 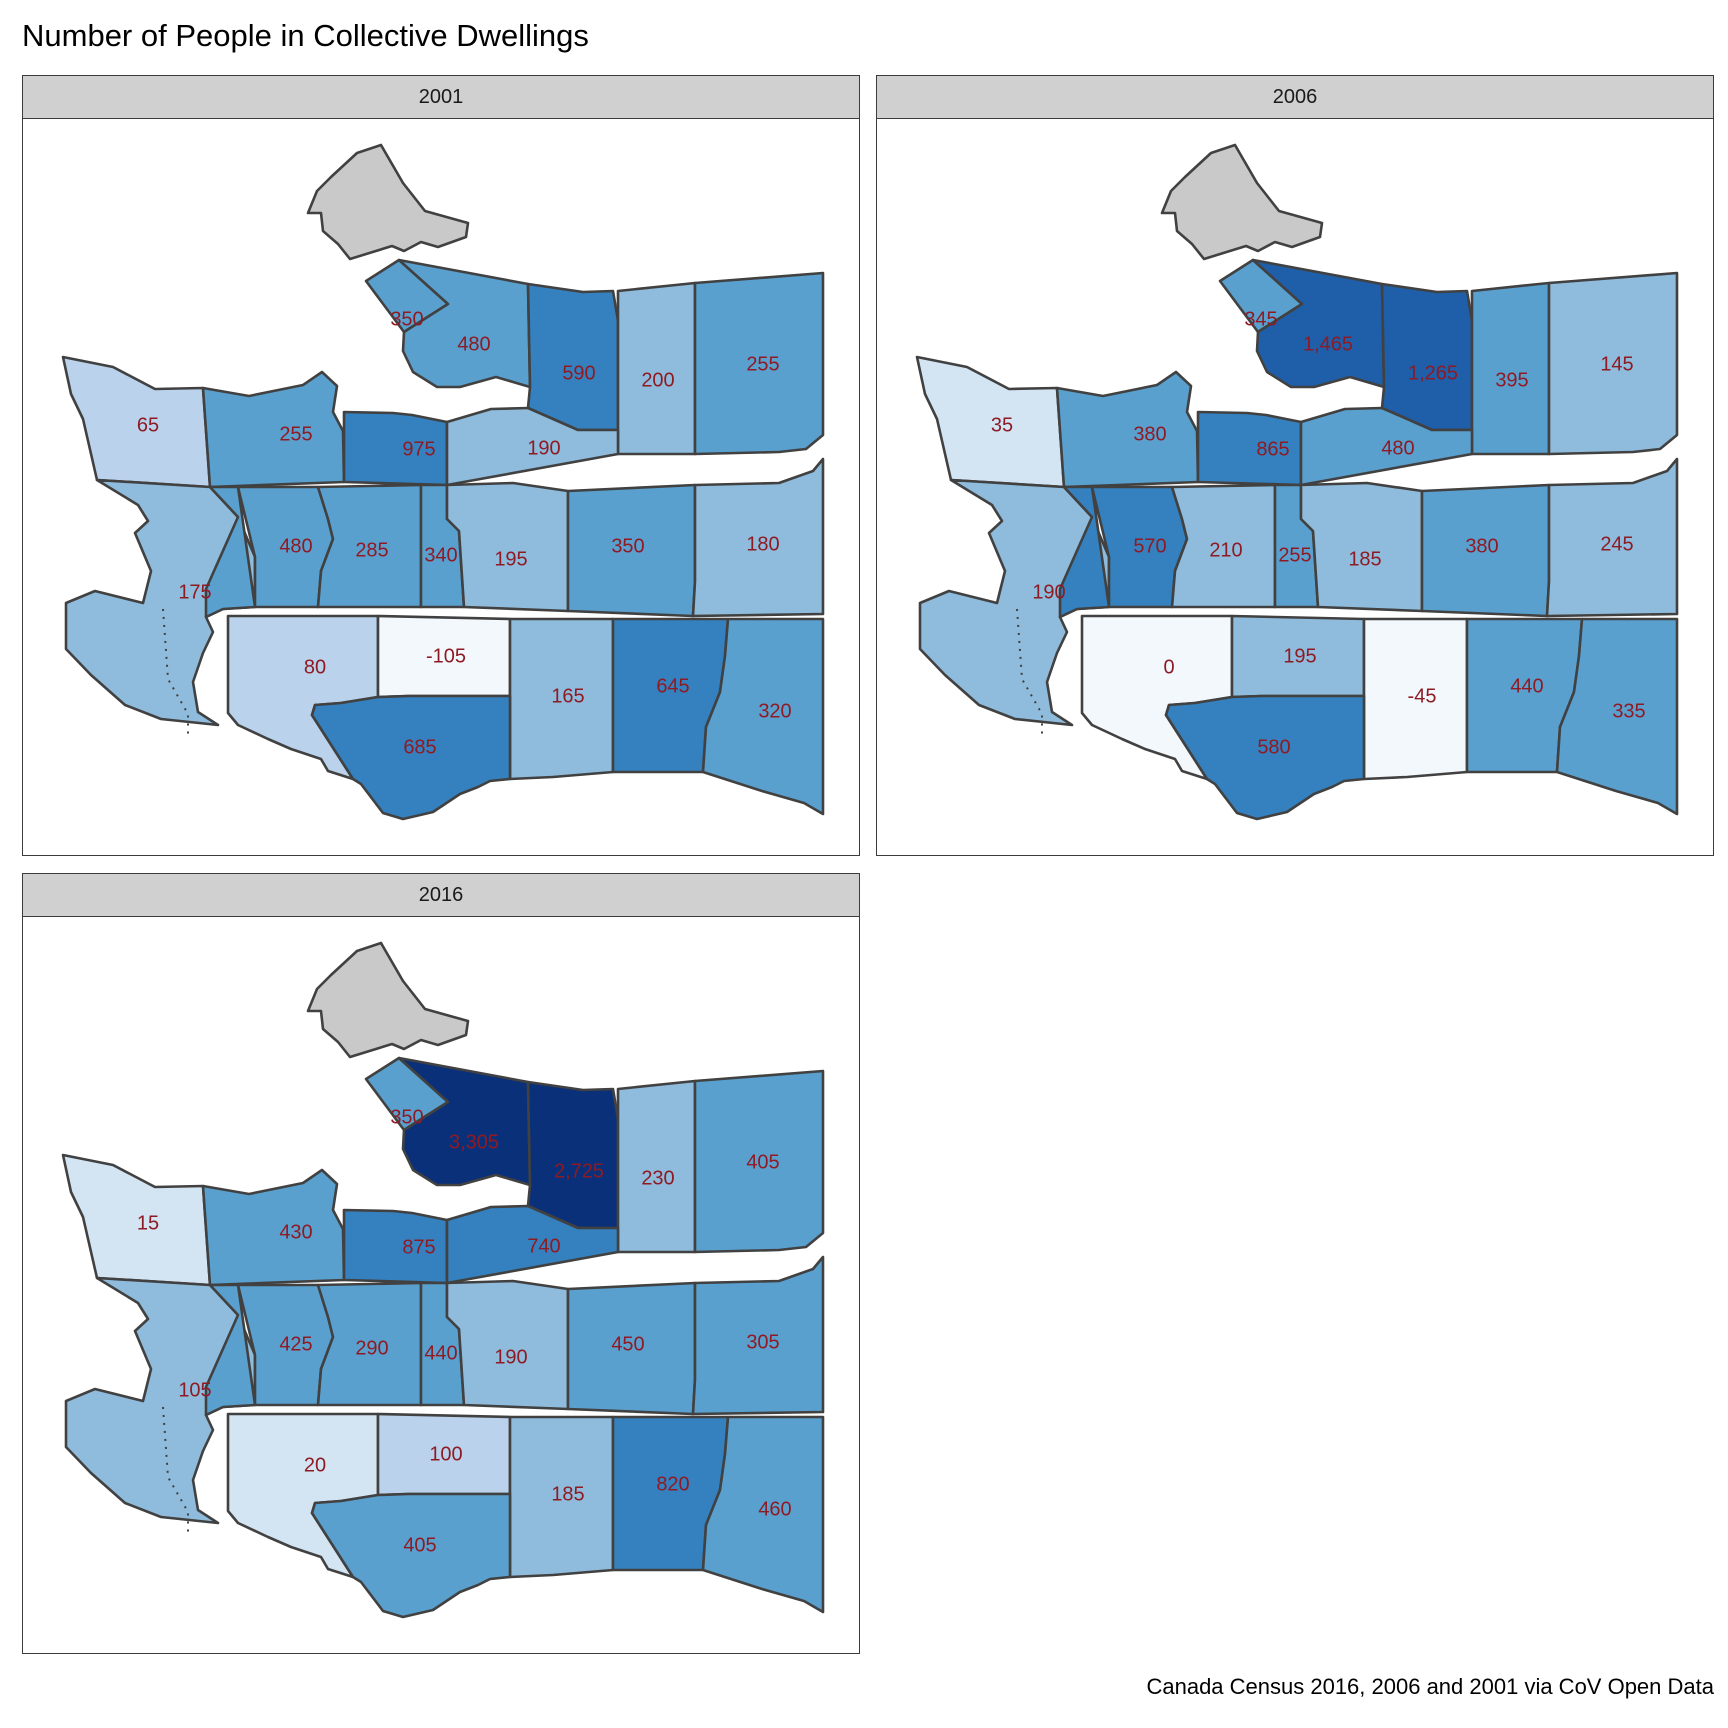 I want to click on region-value-label: 975, so click(x=418, y=449).